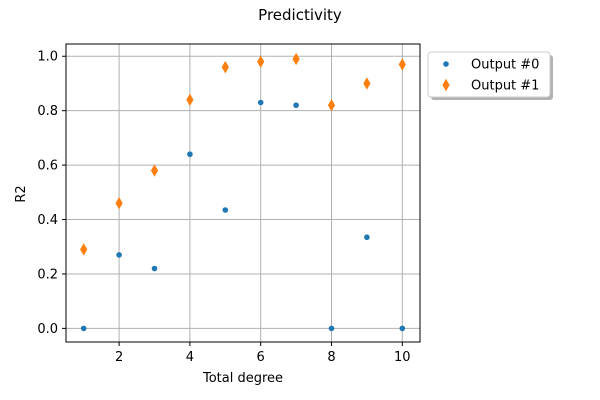 The height and width of the screenshot is (400, 600). What do you see at coordinates (47, 57) in the screenshot?
I see `y-tick-label: 1.0` at bounding box center [47, 57].